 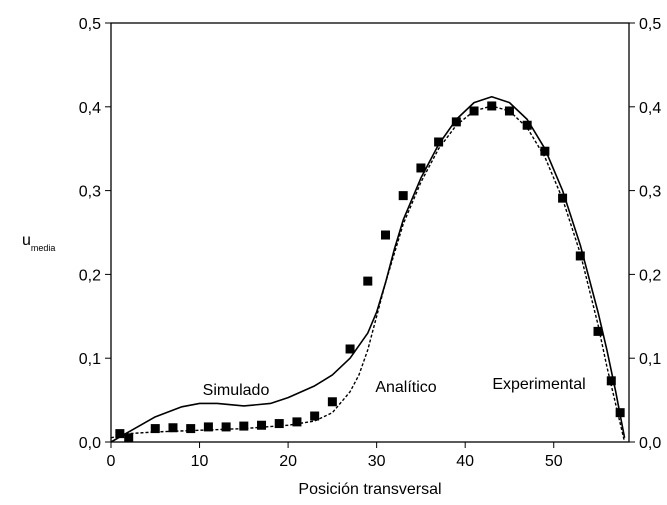 I want to click on y2-tick-label: 0,4, so click(x=650, y=108).